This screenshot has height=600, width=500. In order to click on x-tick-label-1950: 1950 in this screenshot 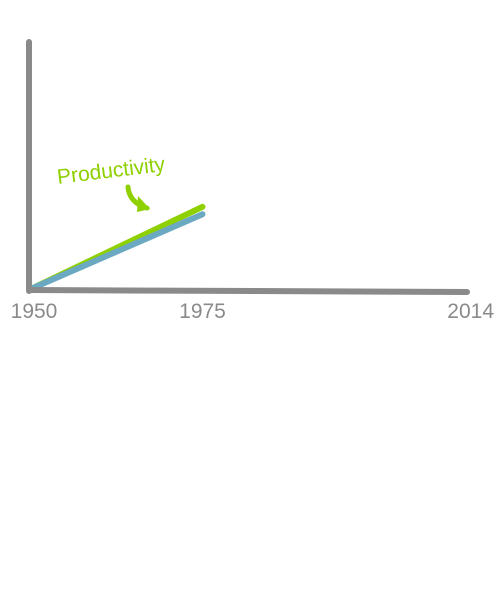, I will do `click(34, 311)`.